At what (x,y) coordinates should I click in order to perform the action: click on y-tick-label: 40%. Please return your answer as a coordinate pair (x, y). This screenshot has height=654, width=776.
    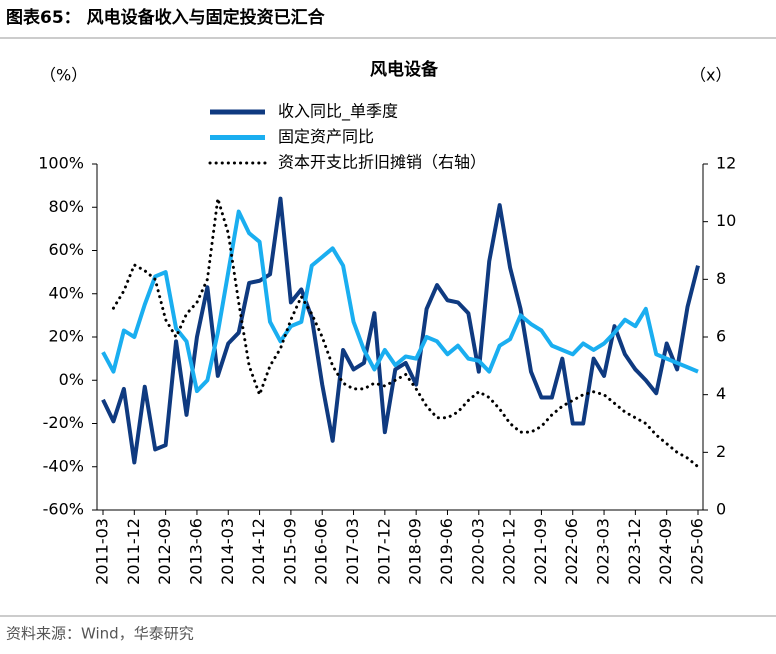
    Looking at the image, I should click on (66, 292).